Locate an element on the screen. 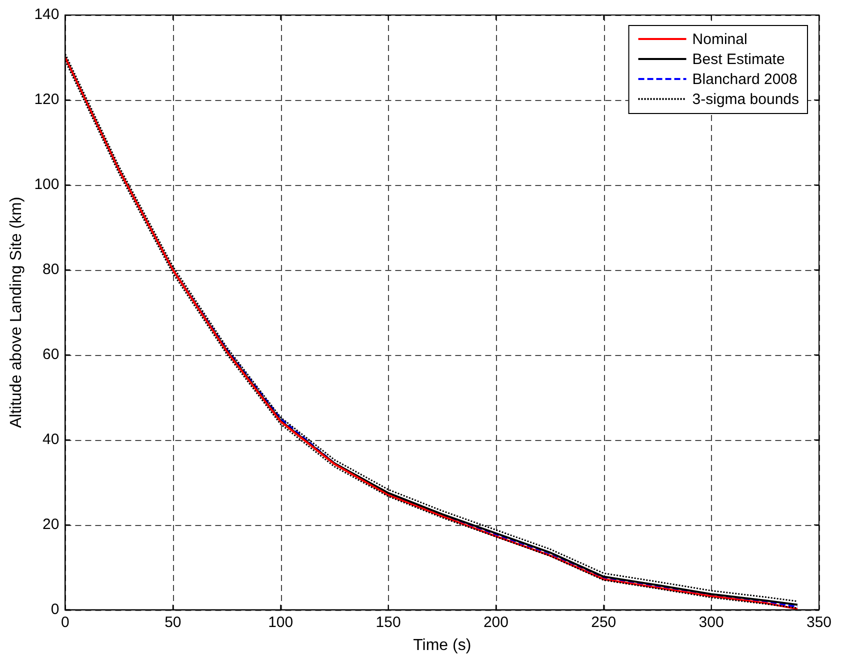  legend-label: Blanchard 2008 is located at coordinates (745, 79).